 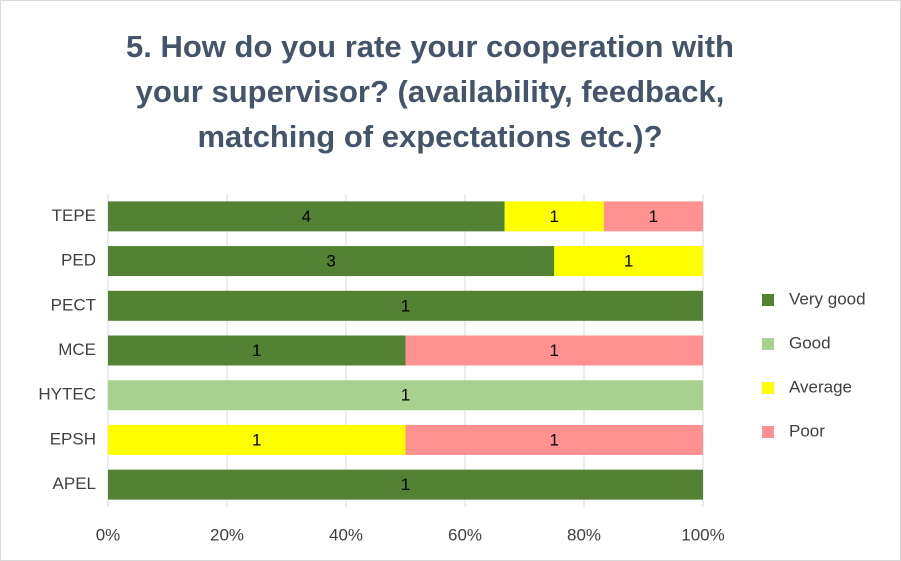 What do you see at coordinates (807, 430) in the screenshot?
I see `legend-label: Poor` at bounding box center [807, 430].